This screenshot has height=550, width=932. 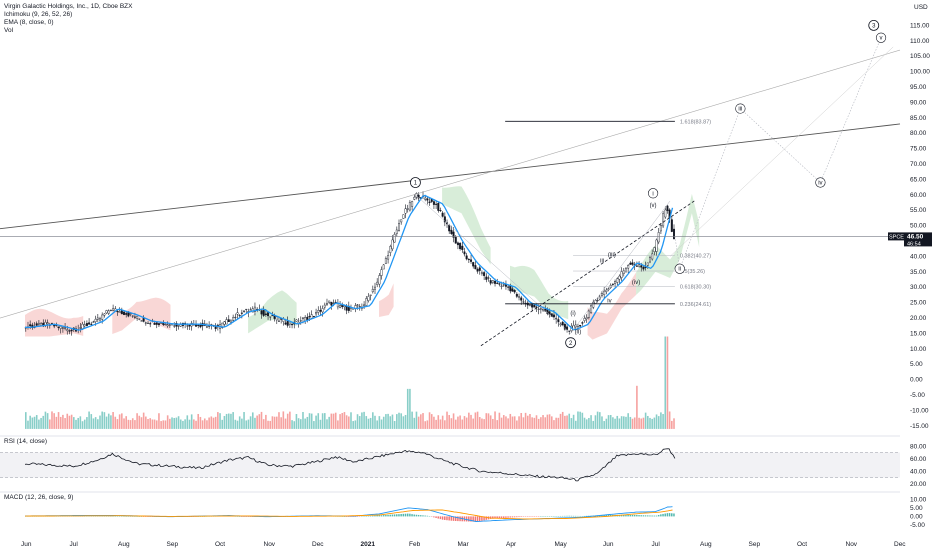 What do you see at coordinates (74, 544) in the screenshot?
I see `time-tick-label: Jul` at bounding box center [74, 544].